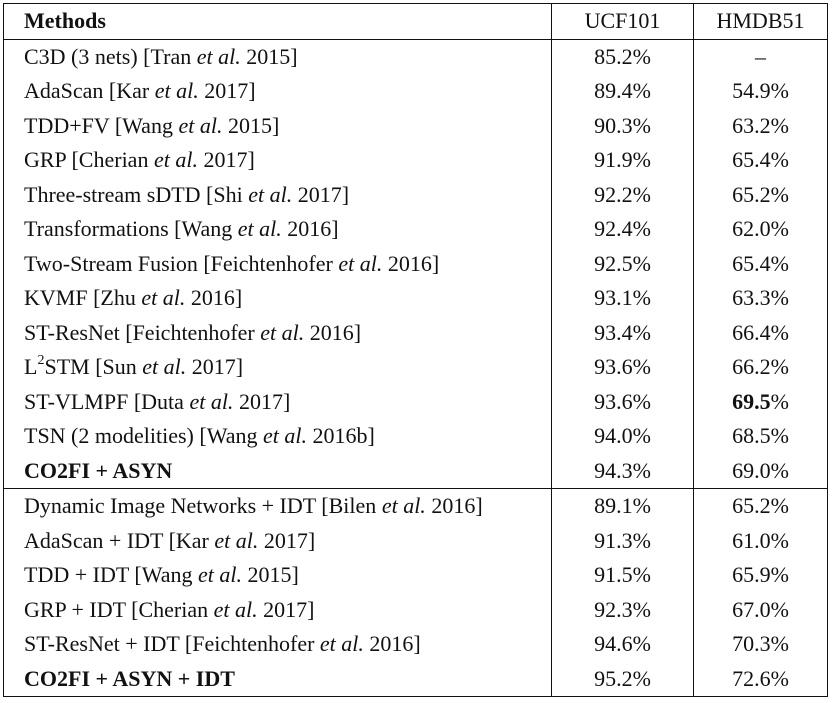 The width and height of the screenshot is (832, 703). Describe the element at coordinates (622, 56) in the screenshot. I see `ucf101-cell: 85.2%` at that location.